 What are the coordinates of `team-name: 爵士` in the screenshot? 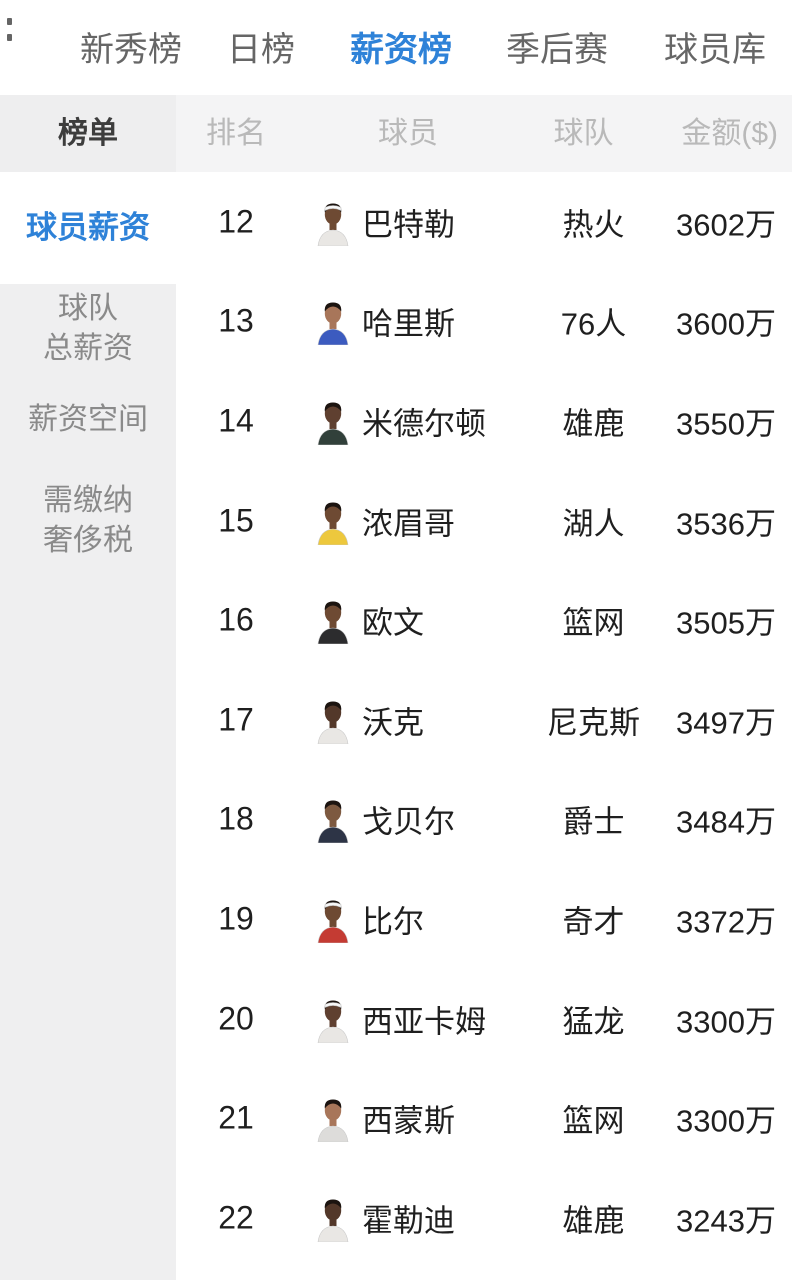 It's located at (593, 822).